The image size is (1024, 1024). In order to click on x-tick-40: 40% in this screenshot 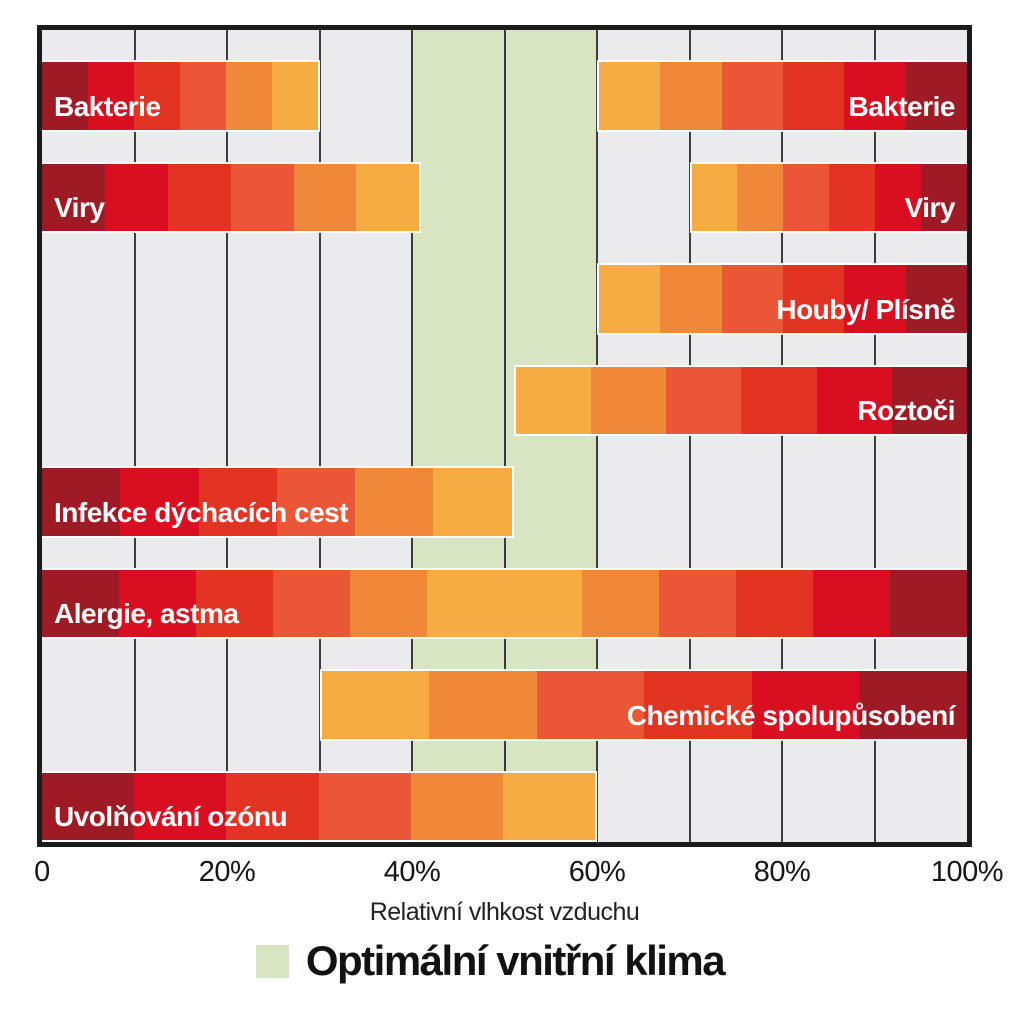, I will do `click(412, 872)`.